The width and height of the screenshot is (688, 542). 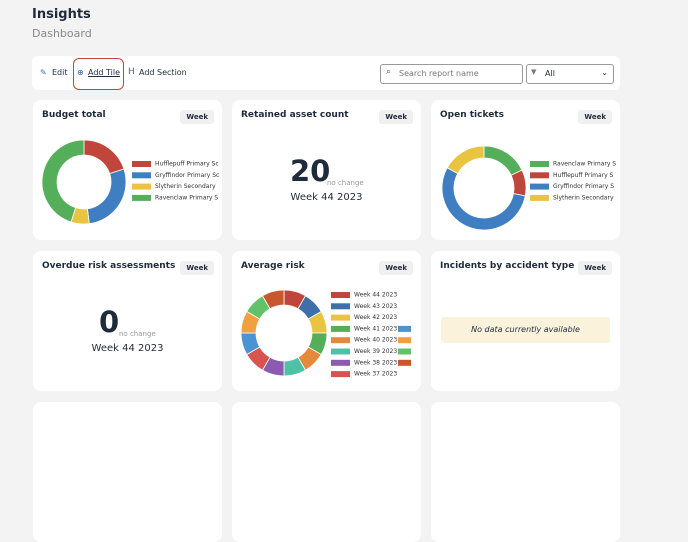 What do you see at coordinates (583, 186) in the screenshot?
I see `legend-label: Gryffindor Primary S` at bounding box center [583, 186].